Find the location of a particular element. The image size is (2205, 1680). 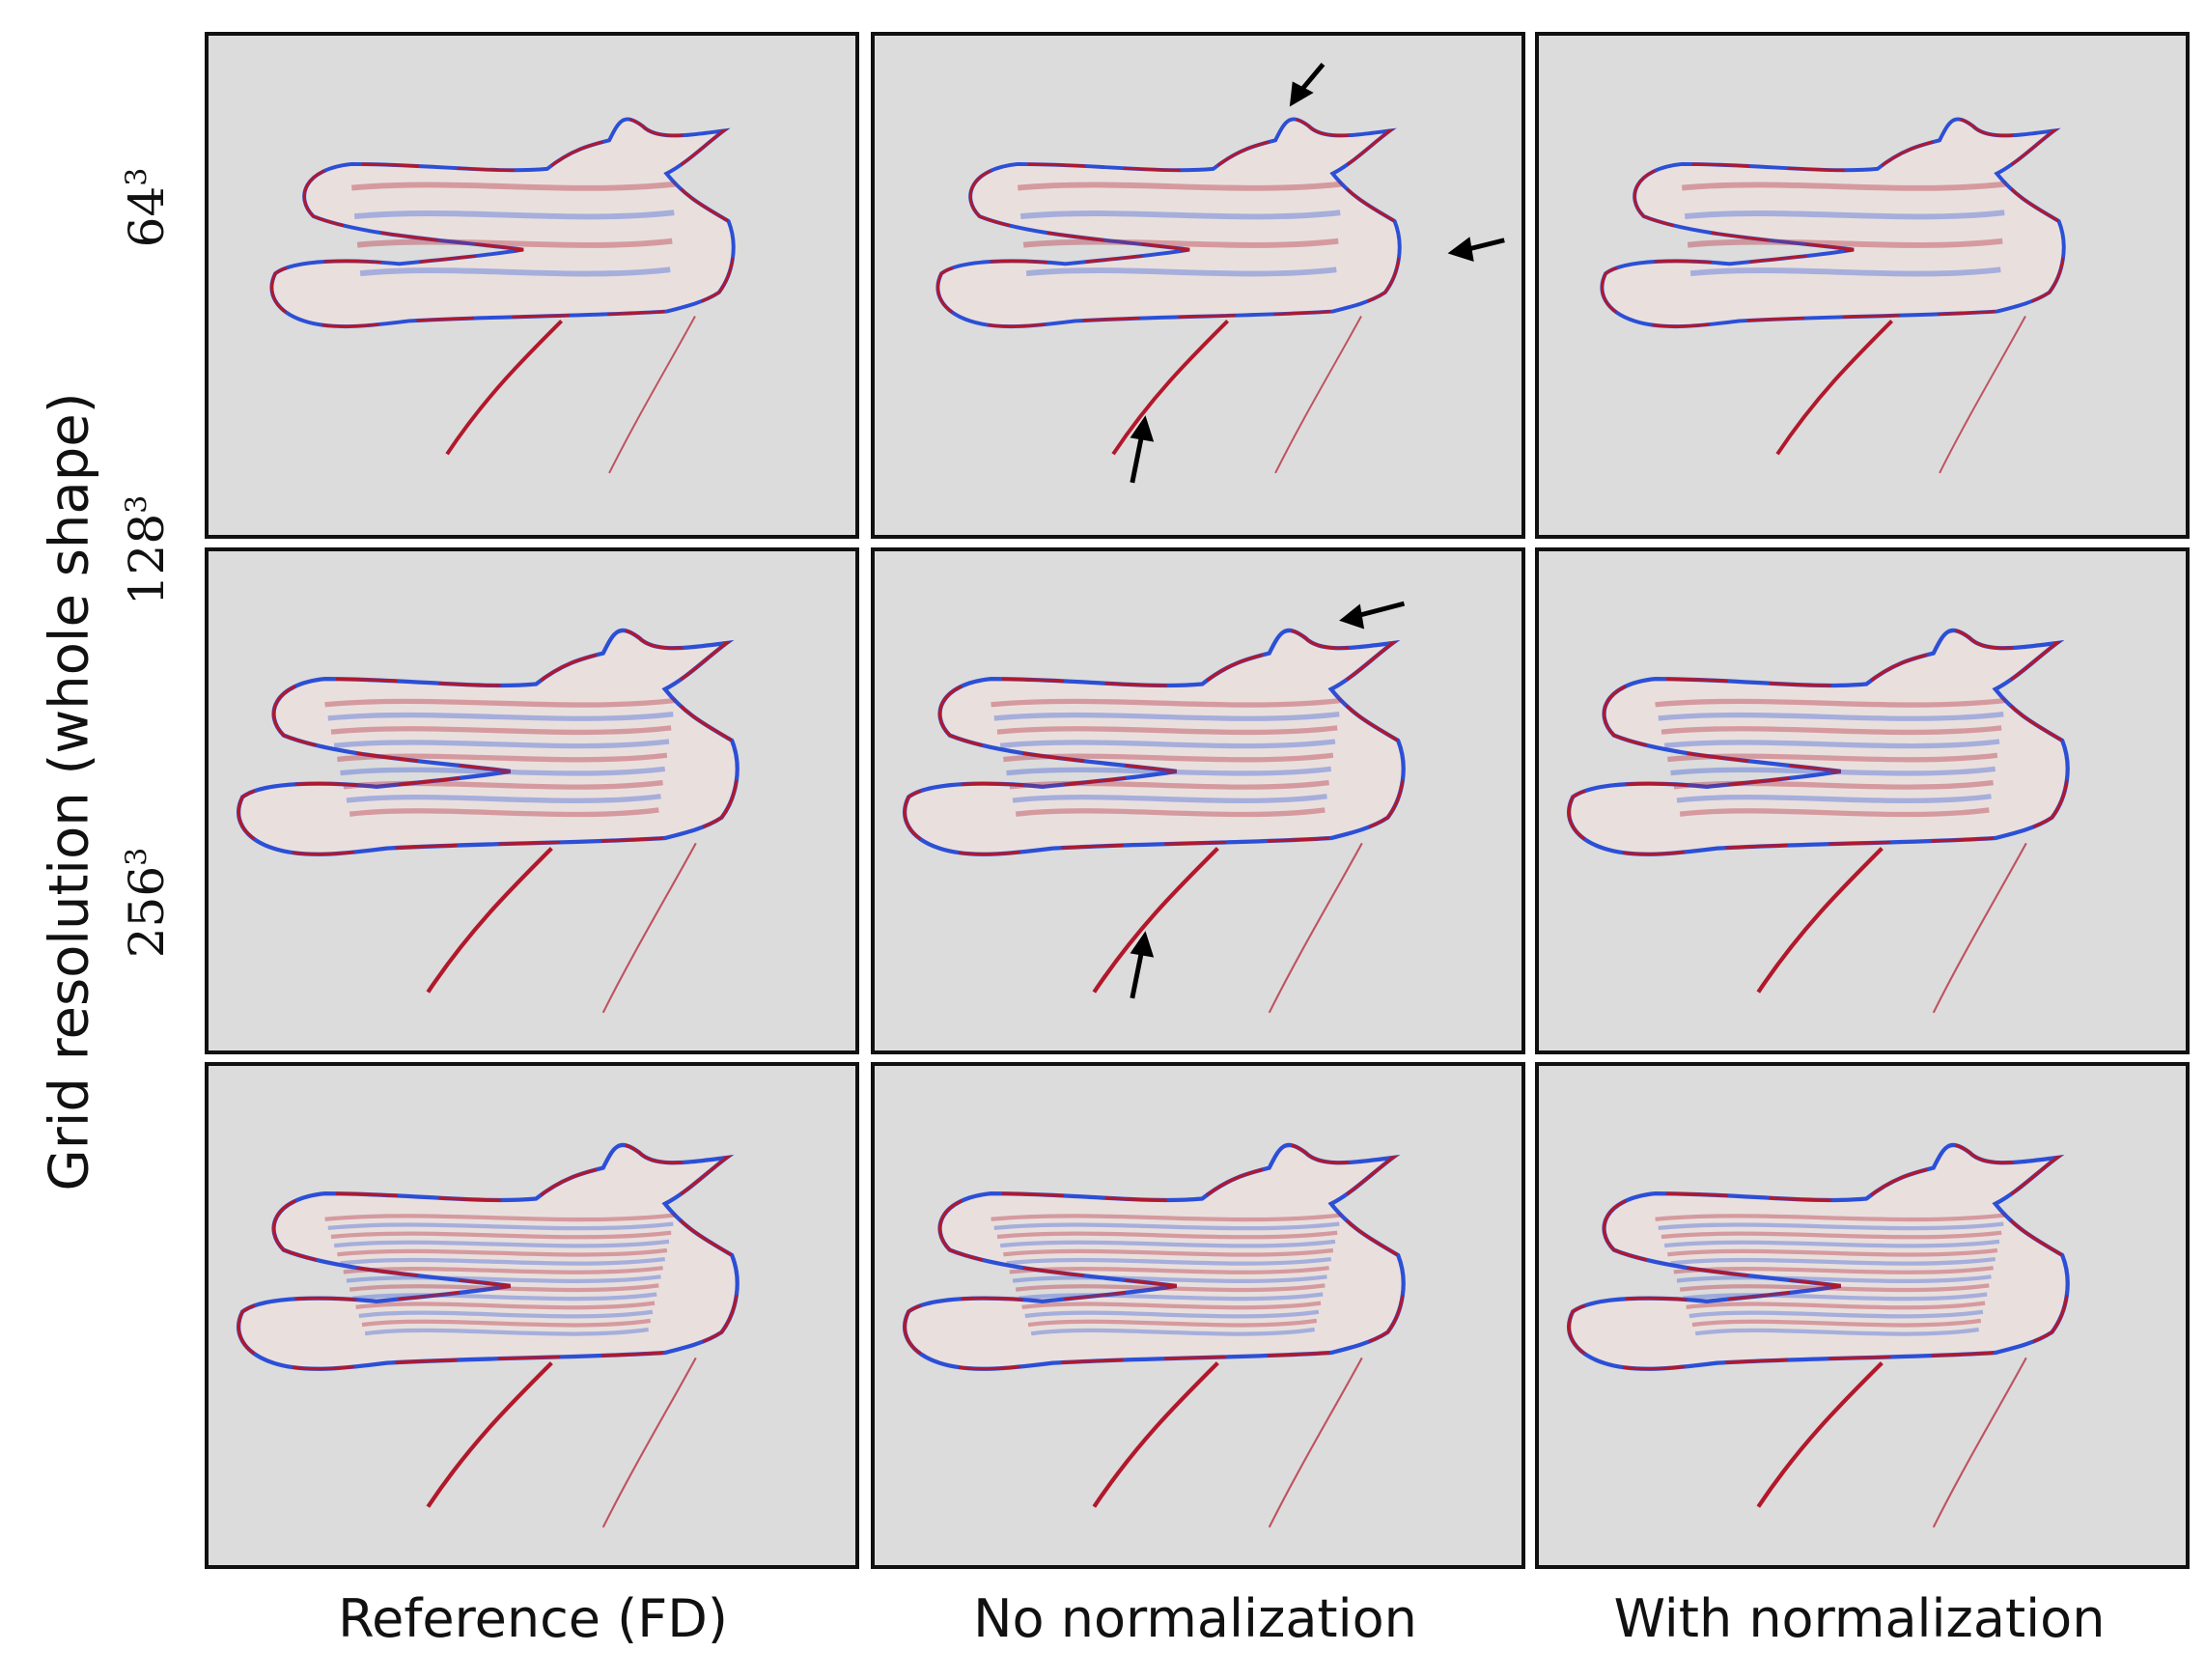

row-label-128: 1283 is located at coordinates (147, 550).